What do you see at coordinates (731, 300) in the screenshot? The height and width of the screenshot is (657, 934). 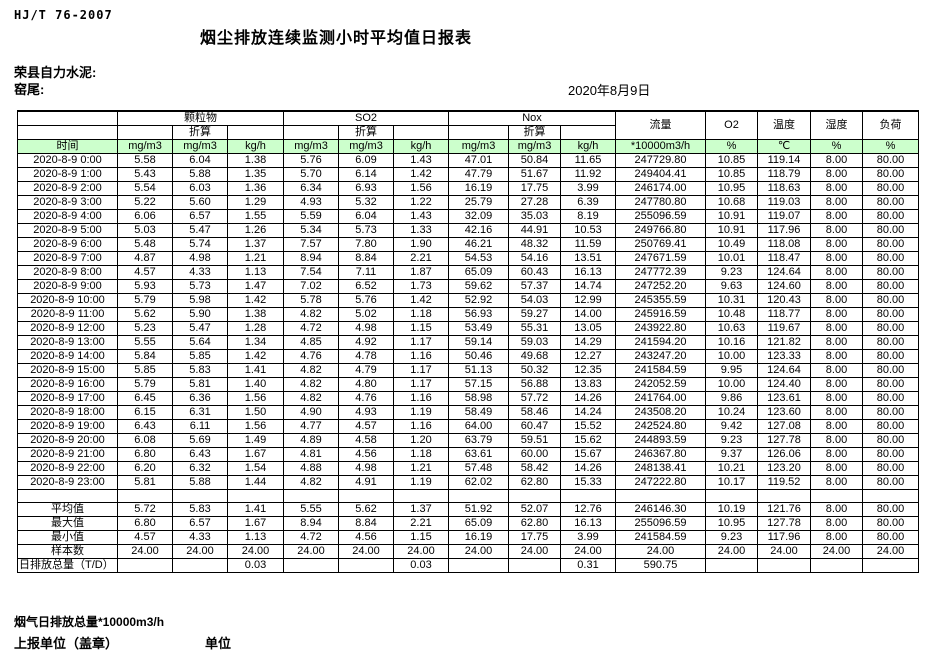 I see `value-cell: 10.31` at bounding box center [731, 300].